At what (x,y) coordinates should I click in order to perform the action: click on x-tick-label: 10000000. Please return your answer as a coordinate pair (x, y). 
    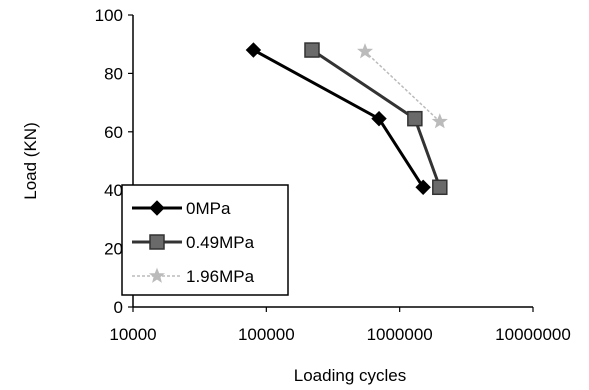
    Looking at the image, I should click on (533, 334).